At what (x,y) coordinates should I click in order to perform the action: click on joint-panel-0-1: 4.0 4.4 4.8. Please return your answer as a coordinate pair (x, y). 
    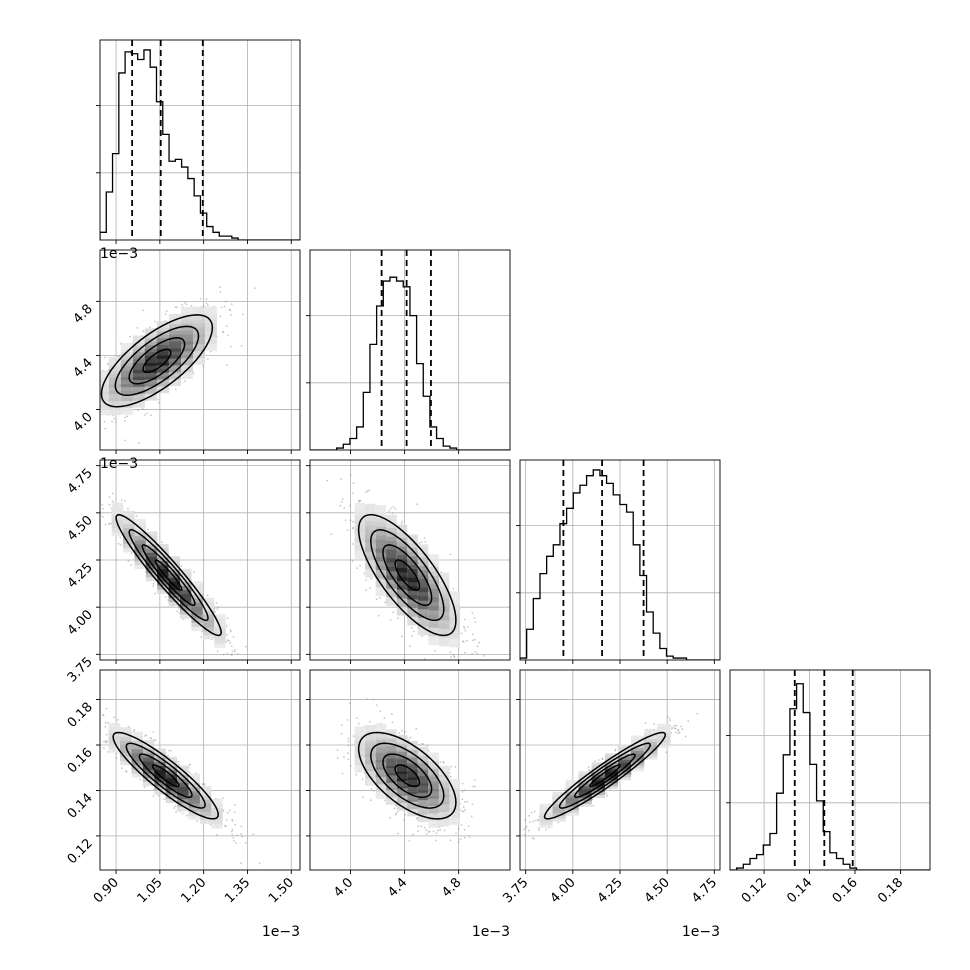
    Looking at the image, I should click on (183, 351).